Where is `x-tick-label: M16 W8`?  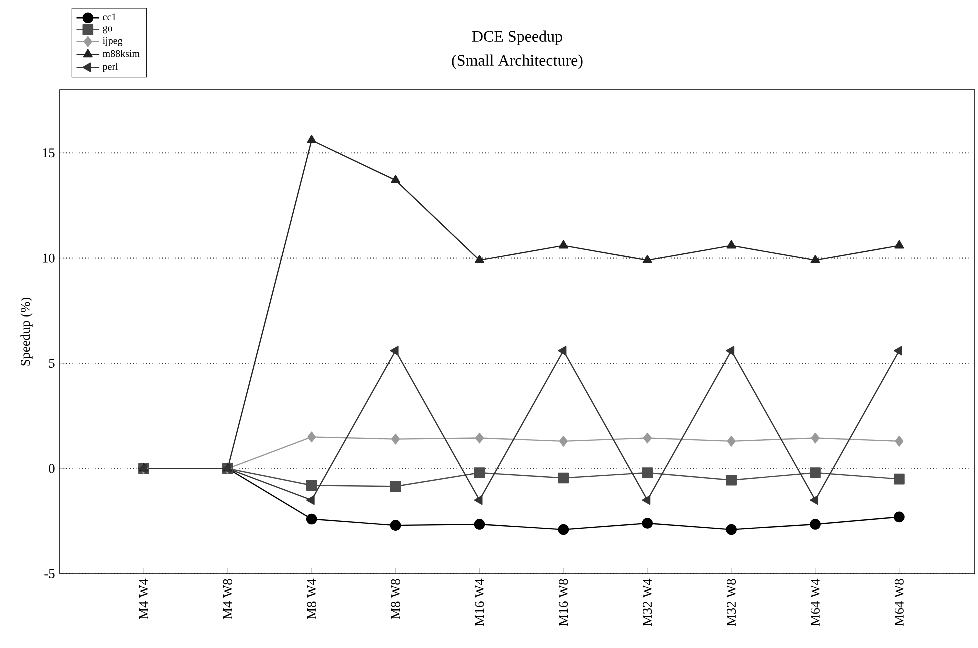 x-tick-label: M16 W8 is located at coordinates (563, 602).